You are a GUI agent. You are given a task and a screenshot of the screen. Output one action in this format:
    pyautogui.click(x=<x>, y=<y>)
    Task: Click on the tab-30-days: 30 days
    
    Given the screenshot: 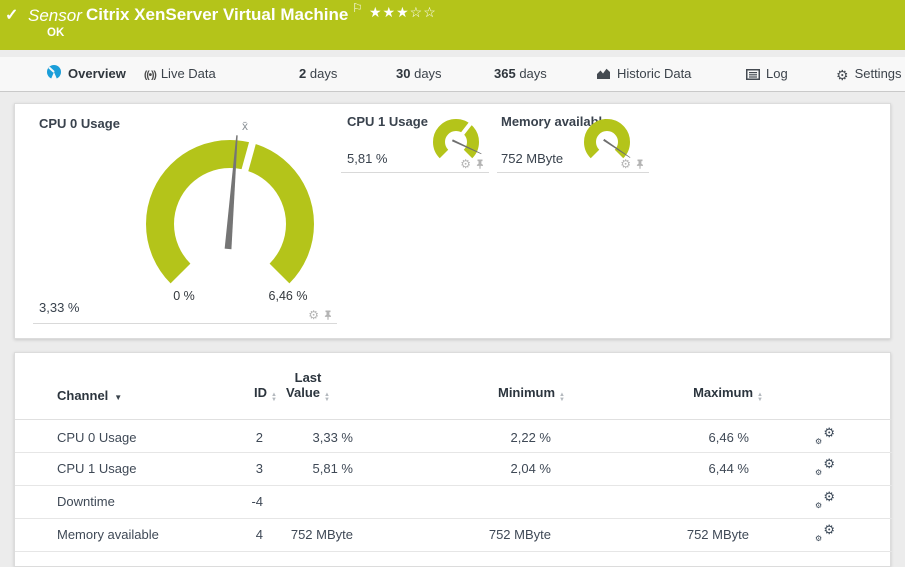 What is the action you would take?
    pyautogui.click(x=419, y=74)
    